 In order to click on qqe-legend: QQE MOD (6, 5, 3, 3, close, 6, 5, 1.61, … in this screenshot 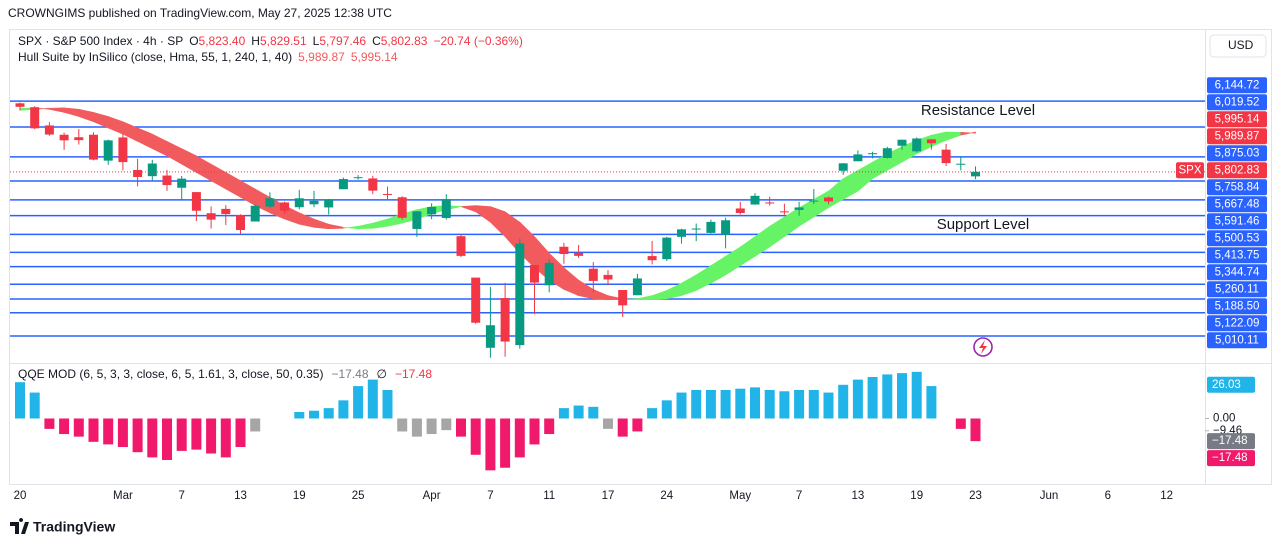, I will do `click(225, 374)`.